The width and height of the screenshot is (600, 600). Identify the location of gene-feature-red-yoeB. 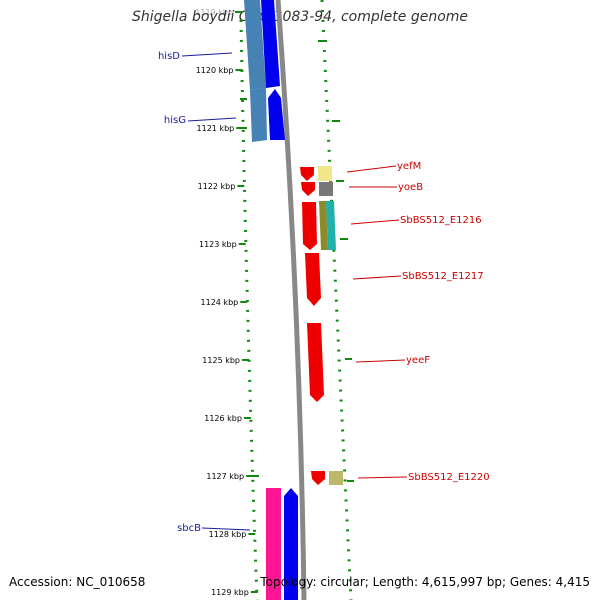
(308, 189).